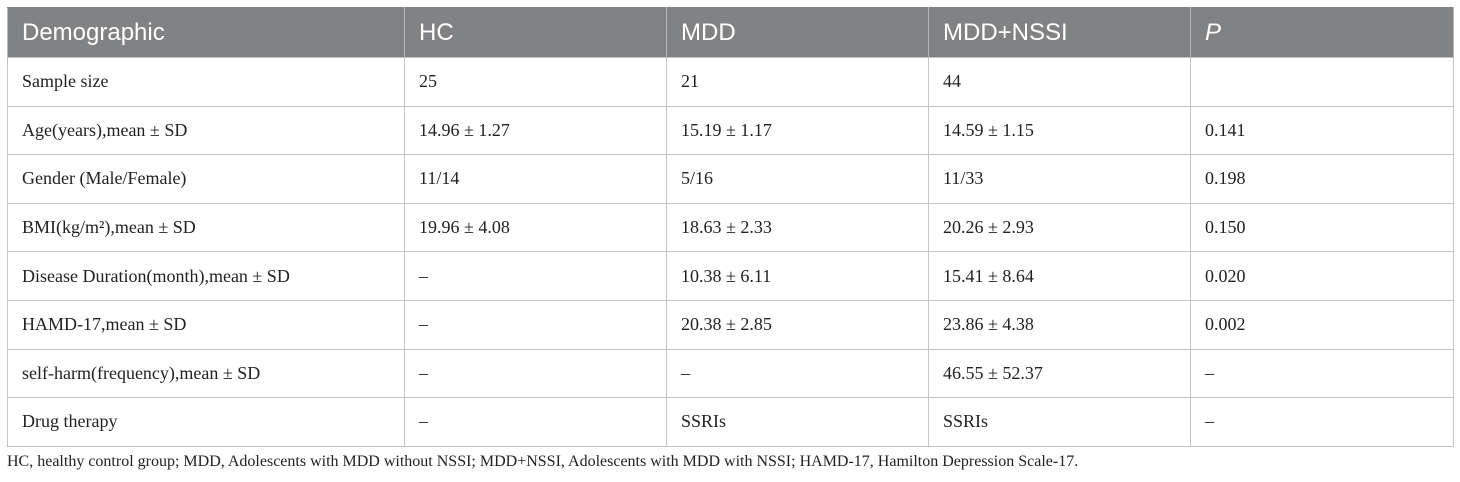  What do you see at coordinates (535, 179) in the screenshot?
I see `cell-hc: 11/14` at bounding box center [535, 179].